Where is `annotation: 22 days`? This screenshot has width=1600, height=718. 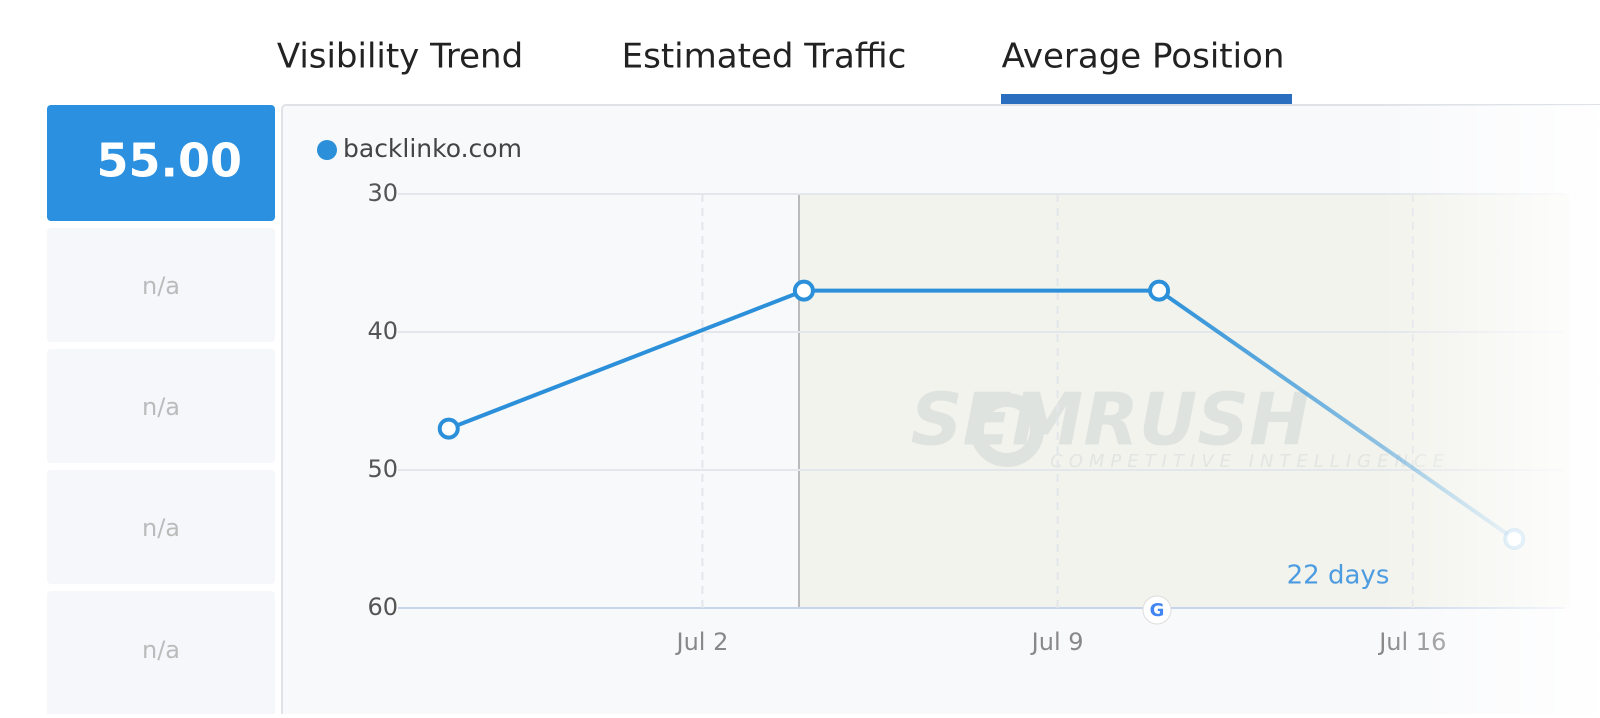
annotation: 22 days is located at coordinates (1338, 576).